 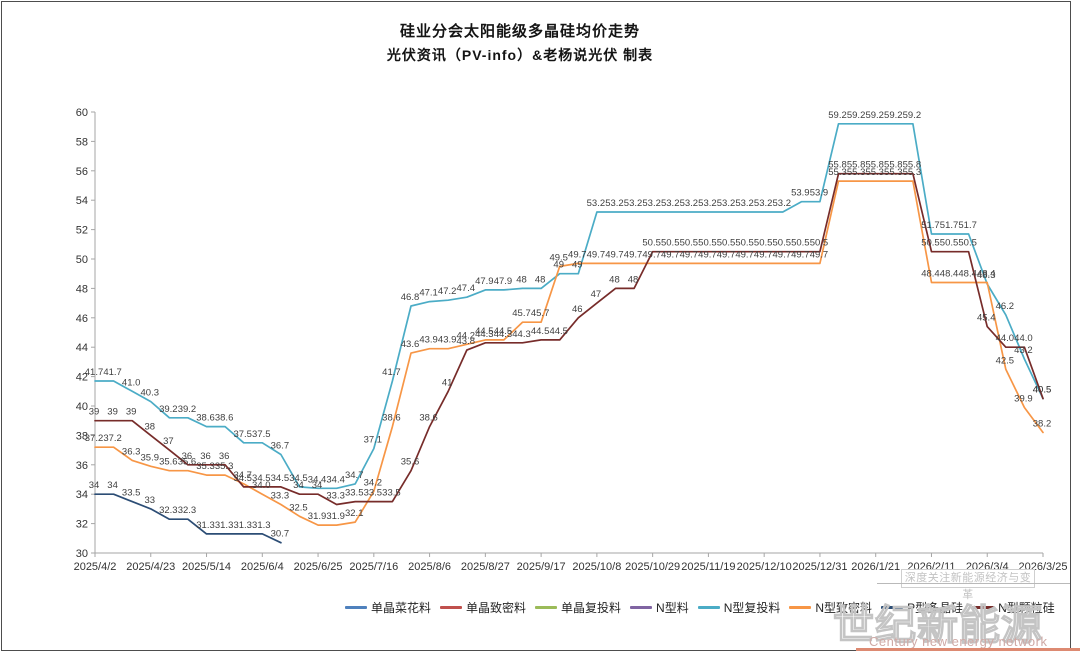 What do you see at coordinates (206, 567) in the screenshot?
I see `x-axis-tick-label: 2025/5/14` at bounding box center [206, 567].